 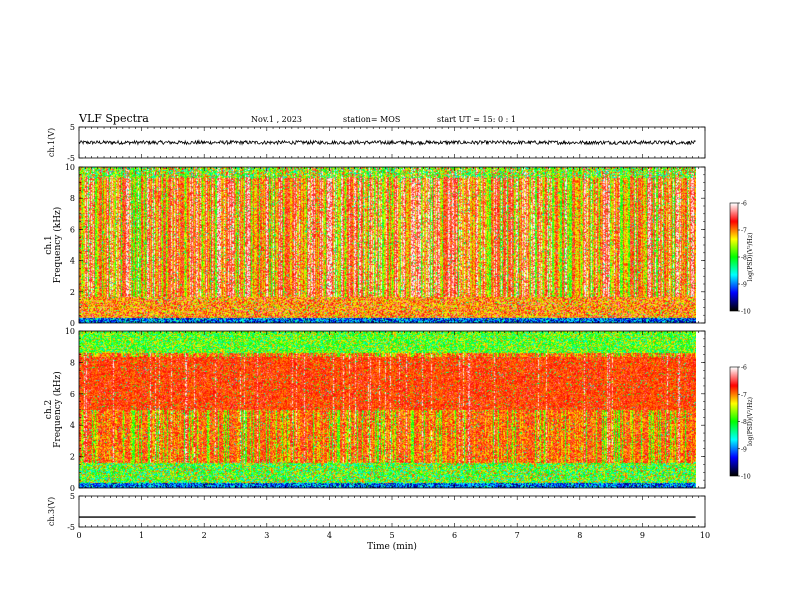 What do you see at coordinates (734, 257) in the screenshot?
I see `colorbar-ch1-spectrogram` at bounding box center [734, 257].